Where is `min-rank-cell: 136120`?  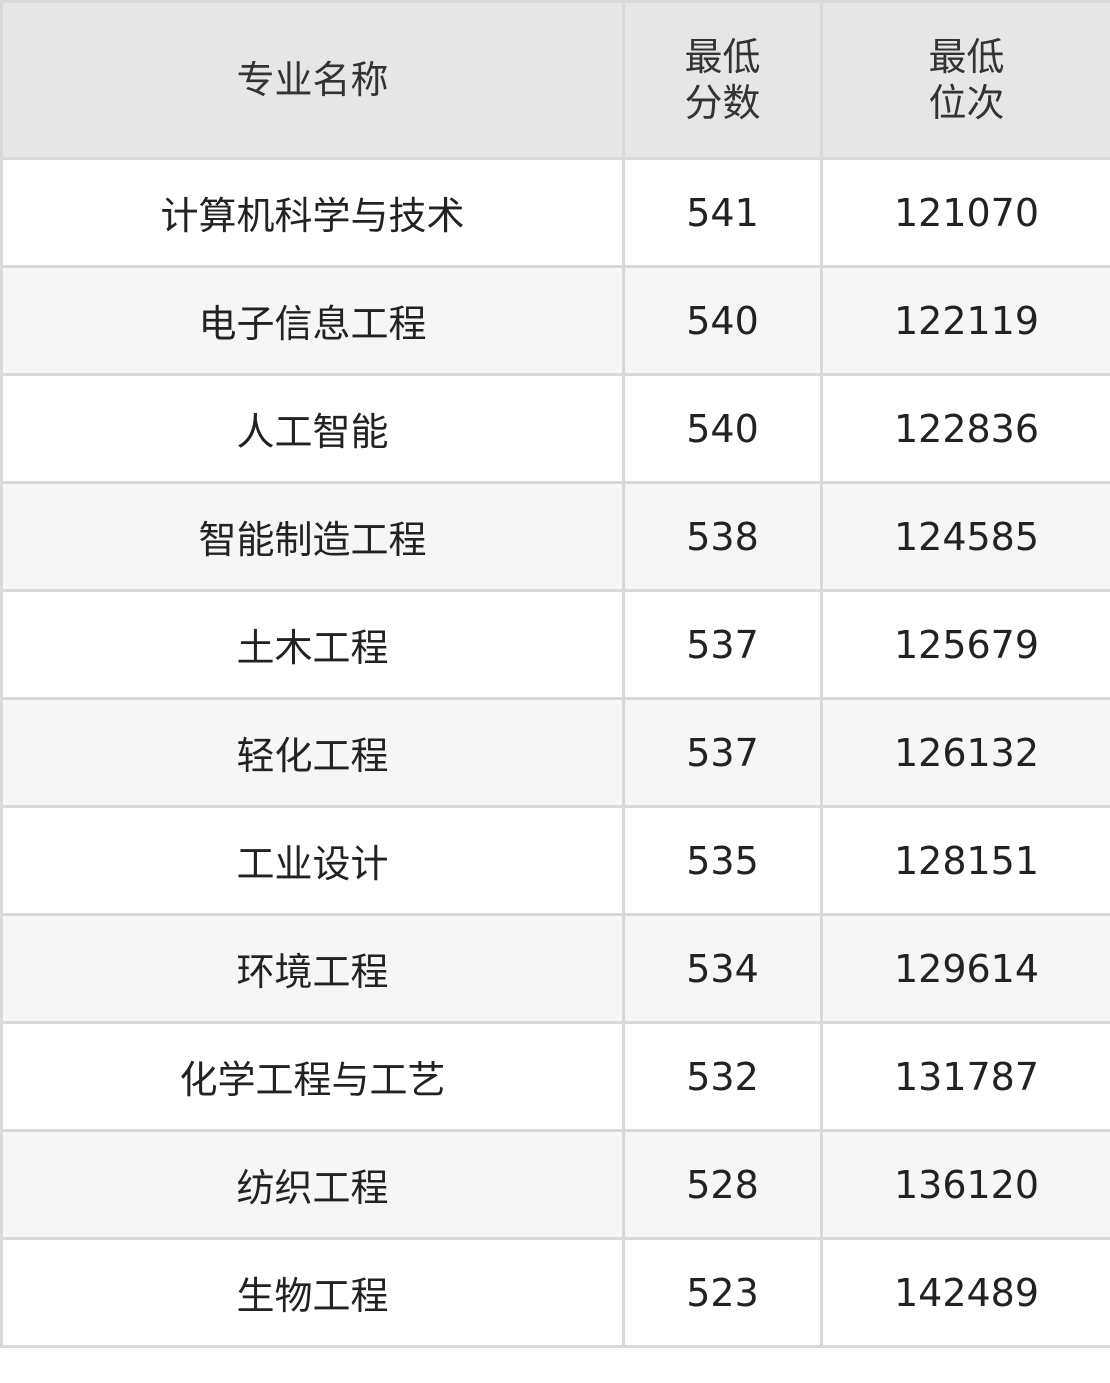
min-rank-cell: 136120 is located at coordinates (965, 1184).